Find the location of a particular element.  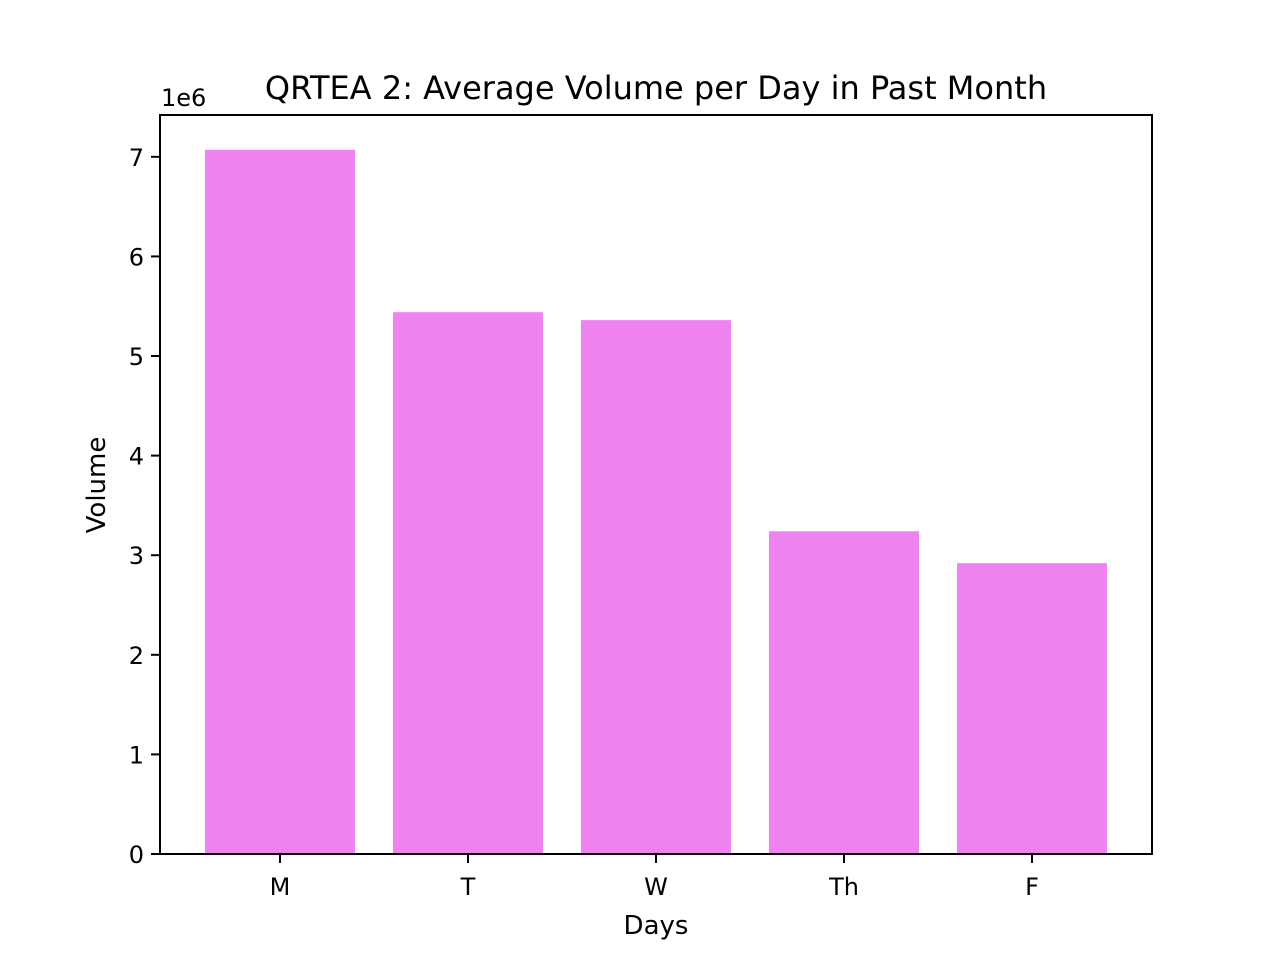

y-tick-label: 1 is located at coordinates (136, 755).